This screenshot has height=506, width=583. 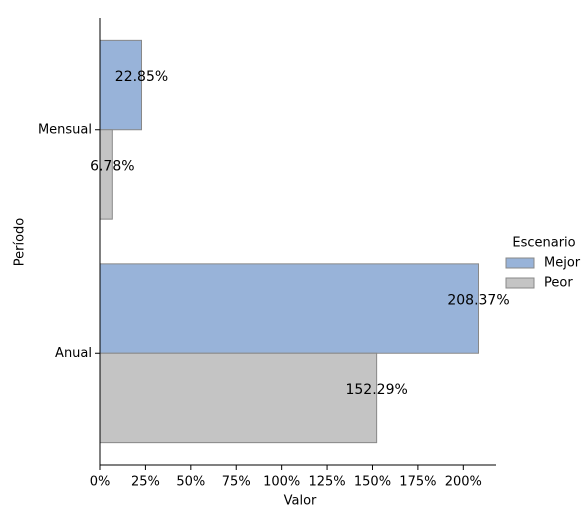 What do you see at coordinates (326, 482) in the screenshot?
I see `x-tick-label: 125%` at bounding box center [326, 482].